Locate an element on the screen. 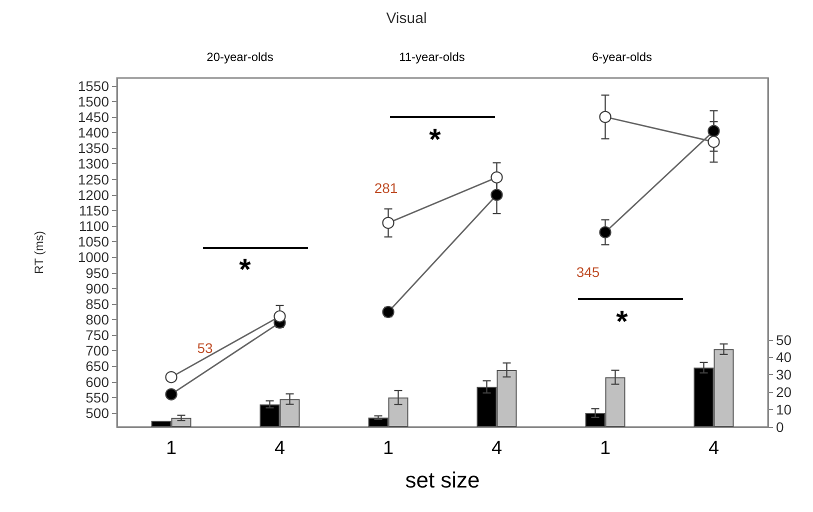 This screenshot has width=813, height=512. y-tick-label: 750 is located at coordinates (98, 335).